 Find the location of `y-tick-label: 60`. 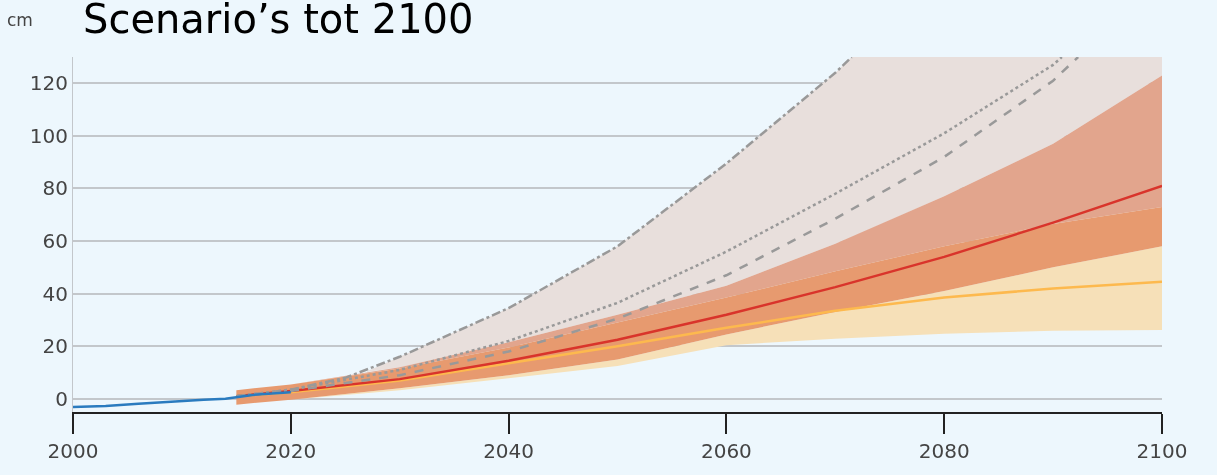

y-tick-label: 60 is located at coordinates (55, 241).